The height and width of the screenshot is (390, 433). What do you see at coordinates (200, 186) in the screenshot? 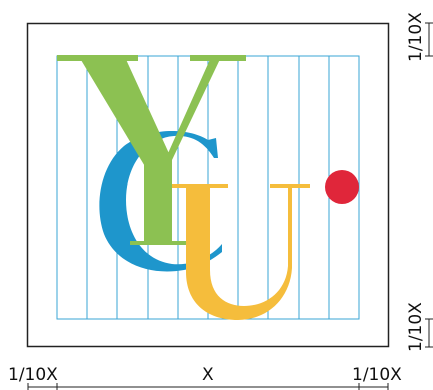
I see `u-left-serif` at bounding box center [200, 186].